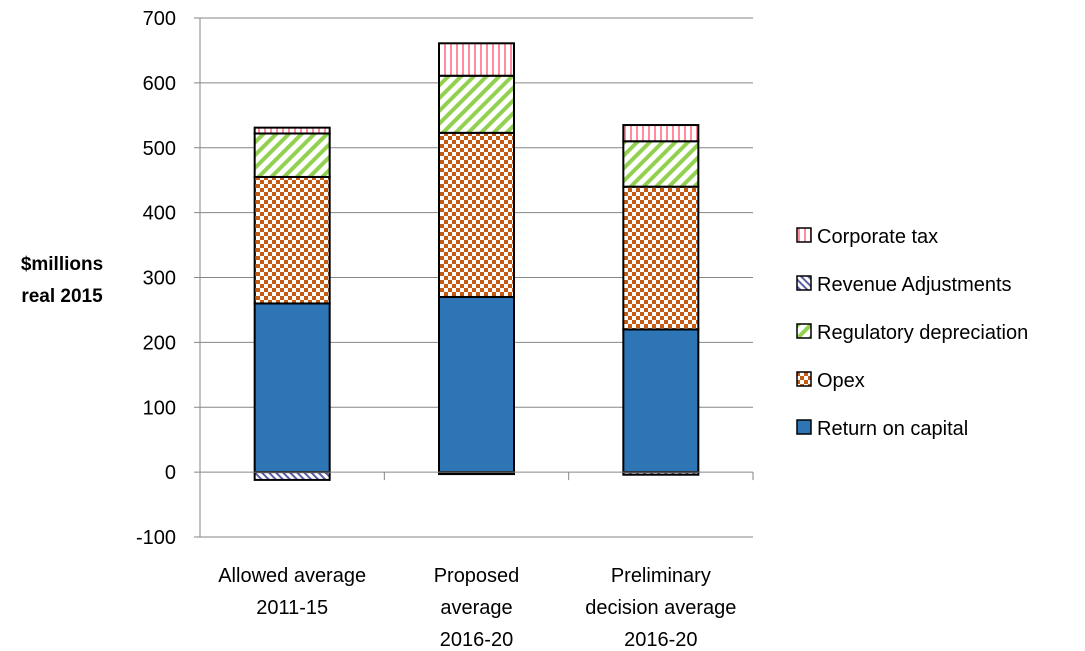 This screenshot has height=651, width=1085. I want to click on x-category-label: Proposed, so click(477, 576).